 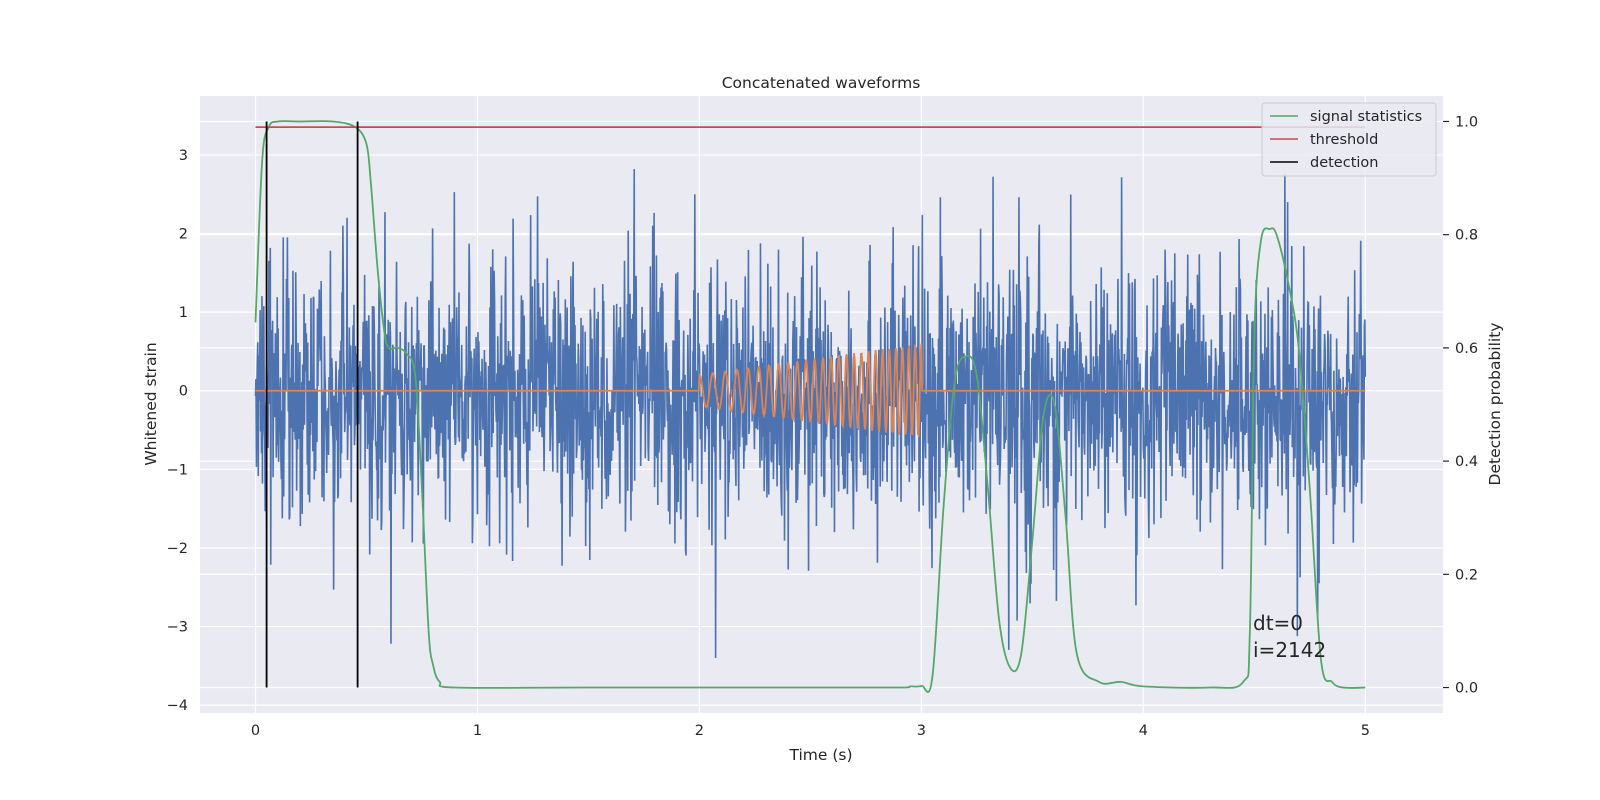 What do you see at coordinates (183, 235) in the screenshot?
I see `y-tick-label: 2` at bounding box center [183, 235].